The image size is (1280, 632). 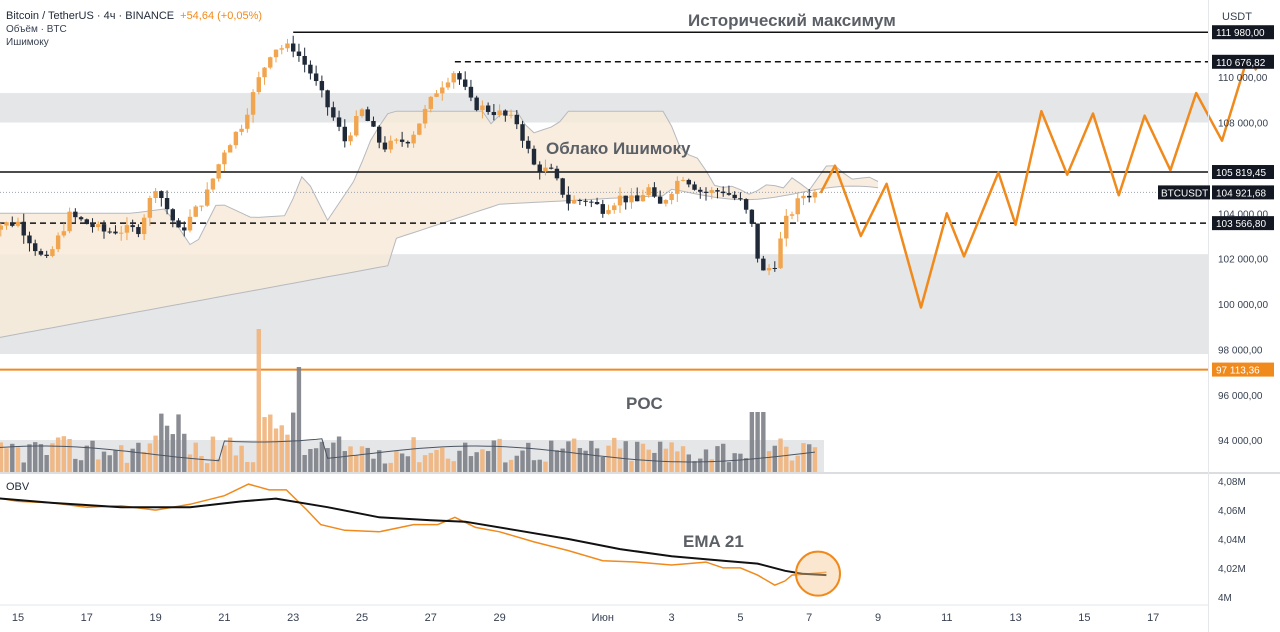 What do you see at coordinates (413, 537) in the screenshot?
I see `obv-ema-line` at bounding box center [413, 537].